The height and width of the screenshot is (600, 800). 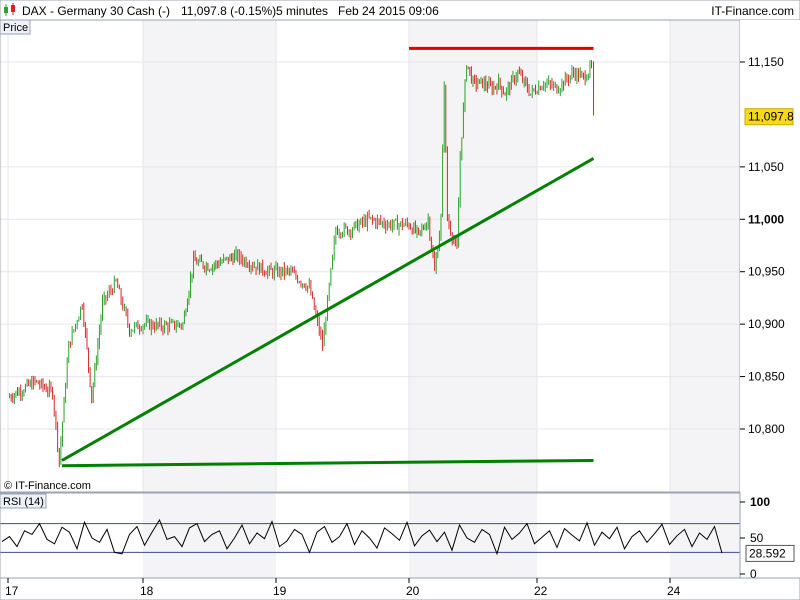 I want to click on rsi-y-axis: 100 50 0 28.592, so click(x=767, y=538).